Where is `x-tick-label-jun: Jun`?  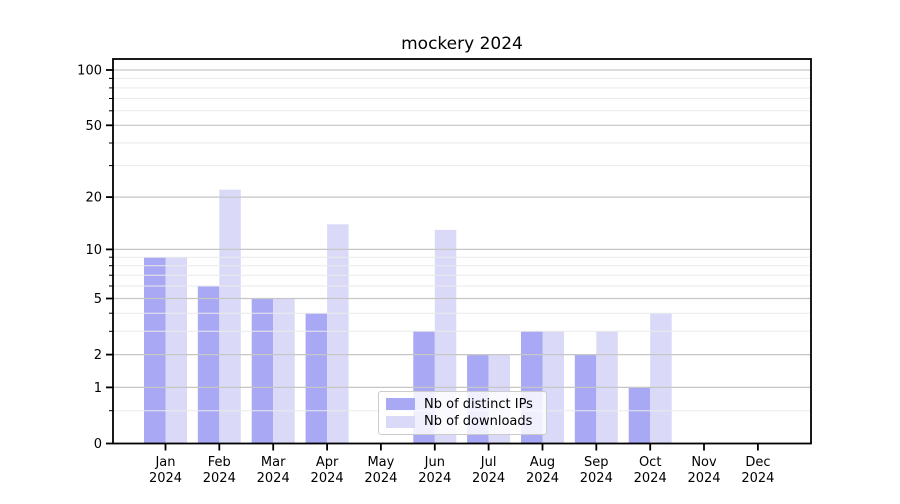 x-tick-label-jun: Jun is located at coordinates (434, 462).